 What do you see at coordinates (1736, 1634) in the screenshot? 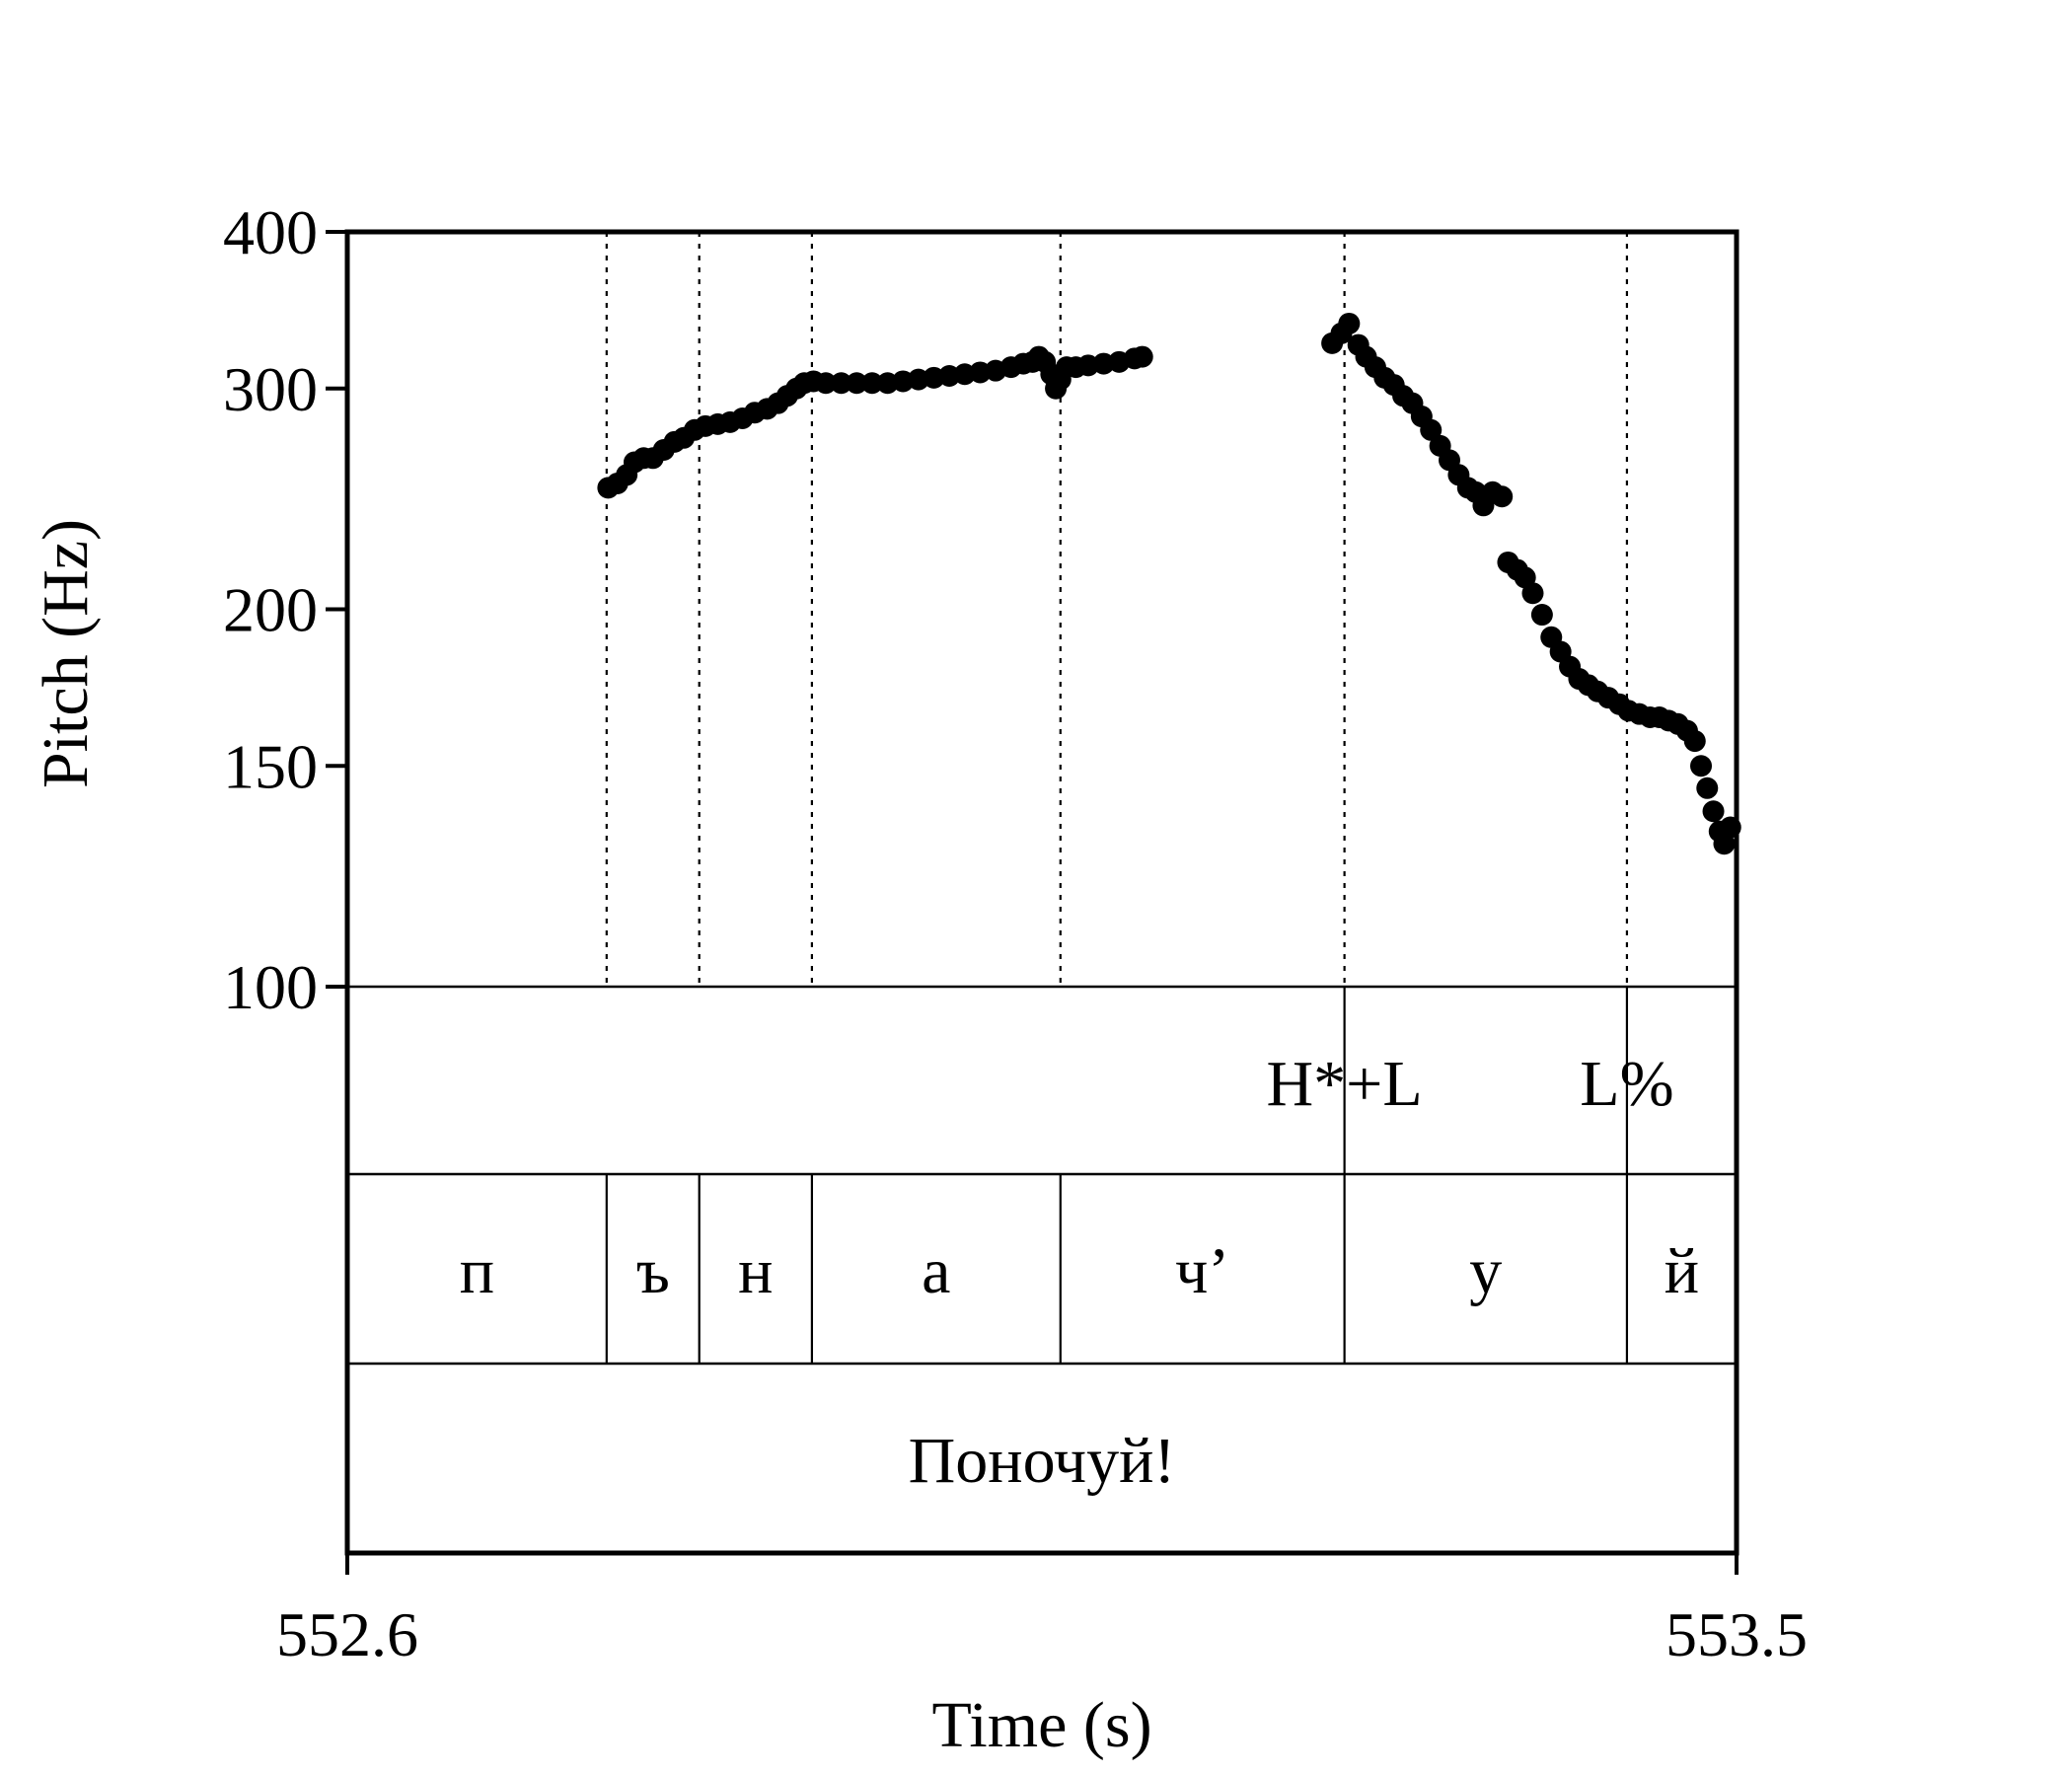
I see `x-tick-label: 553.5` at bounding box center [1736, 1634].